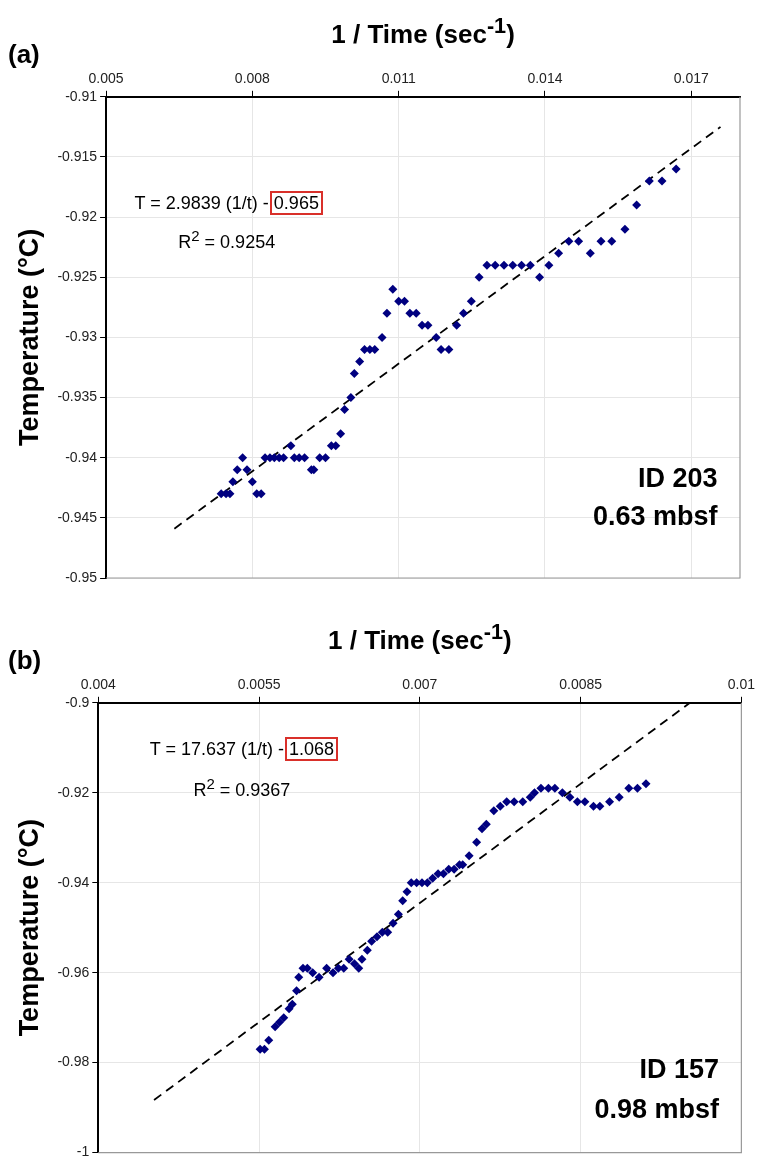 The image size is (758, 1164). I want to click on y-tick-label: -1, so click(83, 1151).